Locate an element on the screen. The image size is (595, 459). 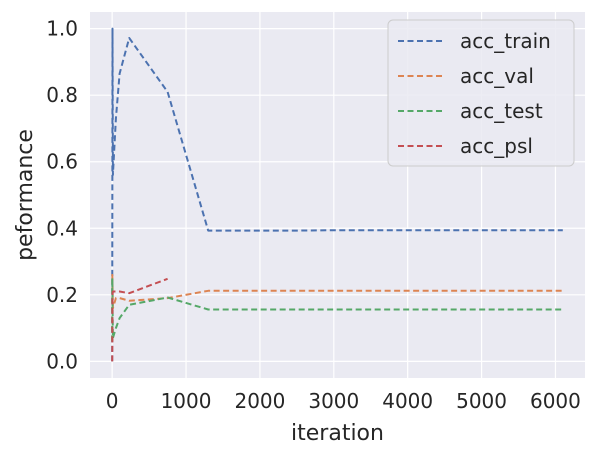
y-tick-label: 0.6 is located at coordinates (62, 162).